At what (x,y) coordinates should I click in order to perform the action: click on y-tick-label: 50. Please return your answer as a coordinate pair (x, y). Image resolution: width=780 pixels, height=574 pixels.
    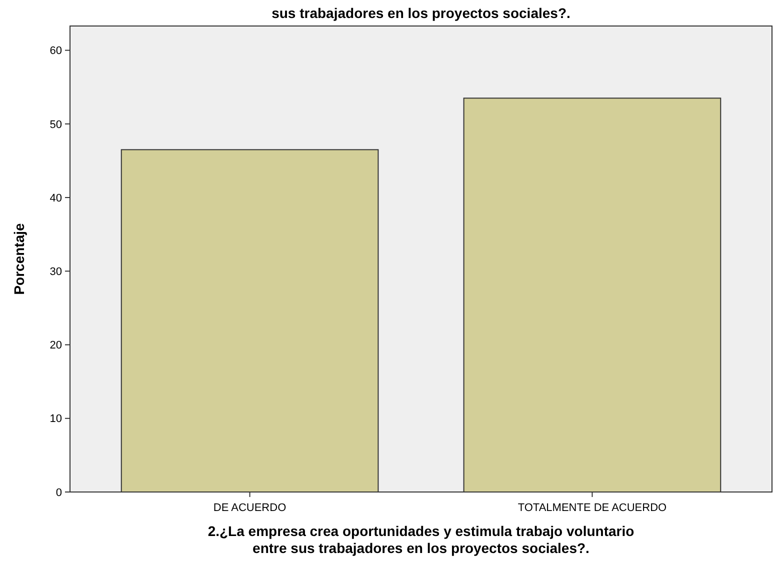
    Looking at the image, I should click on (56, 124).